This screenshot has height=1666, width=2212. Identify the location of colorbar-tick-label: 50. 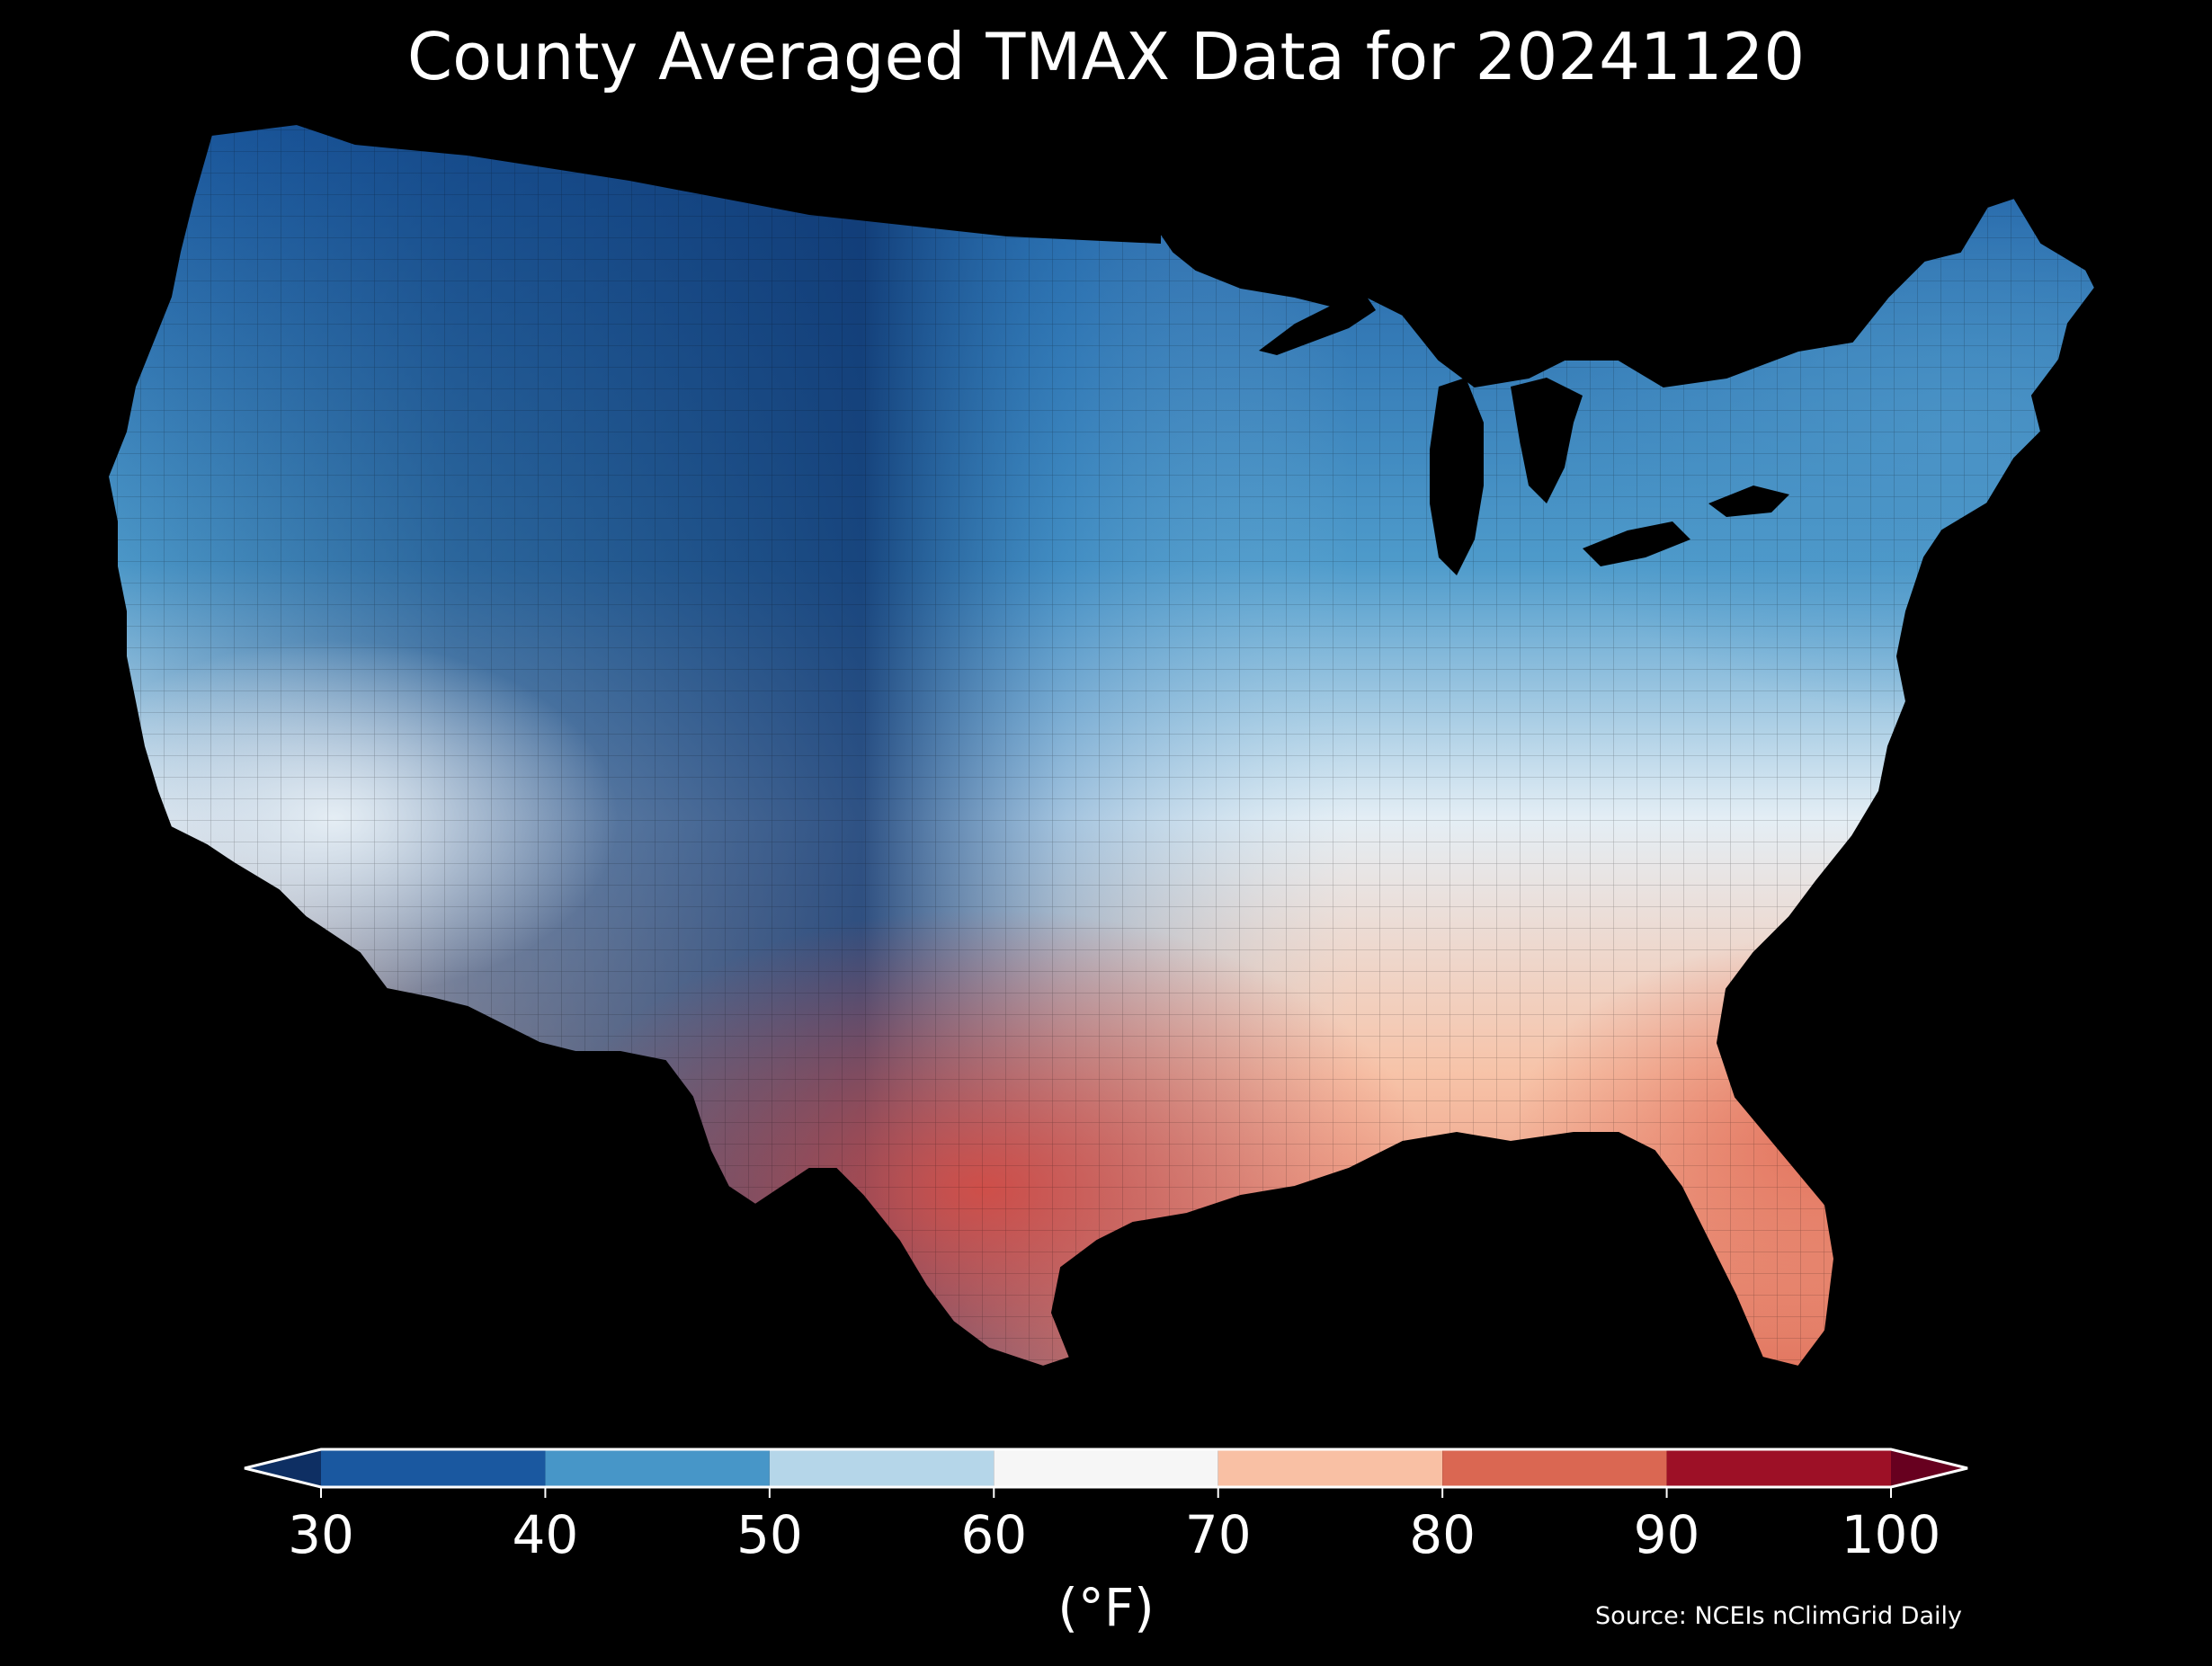
(769, 1535).